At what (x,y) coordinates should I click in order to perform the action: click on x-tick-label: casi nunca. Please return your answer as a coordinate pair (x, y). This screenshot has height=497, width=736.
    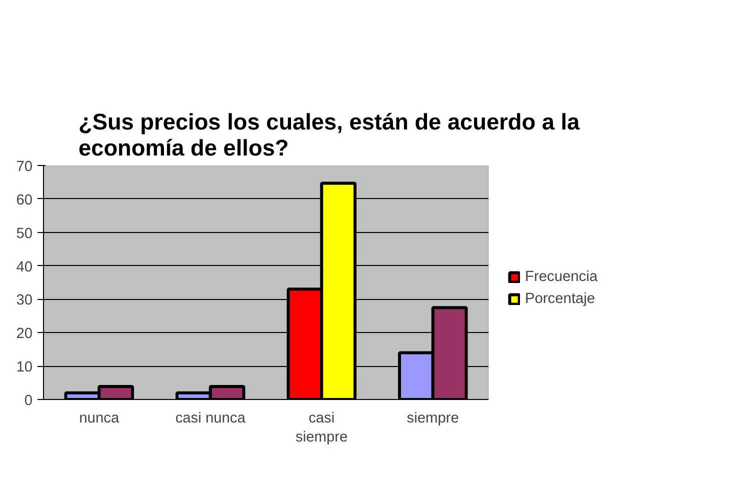
    Looking at the image, I should click on (210, 418).